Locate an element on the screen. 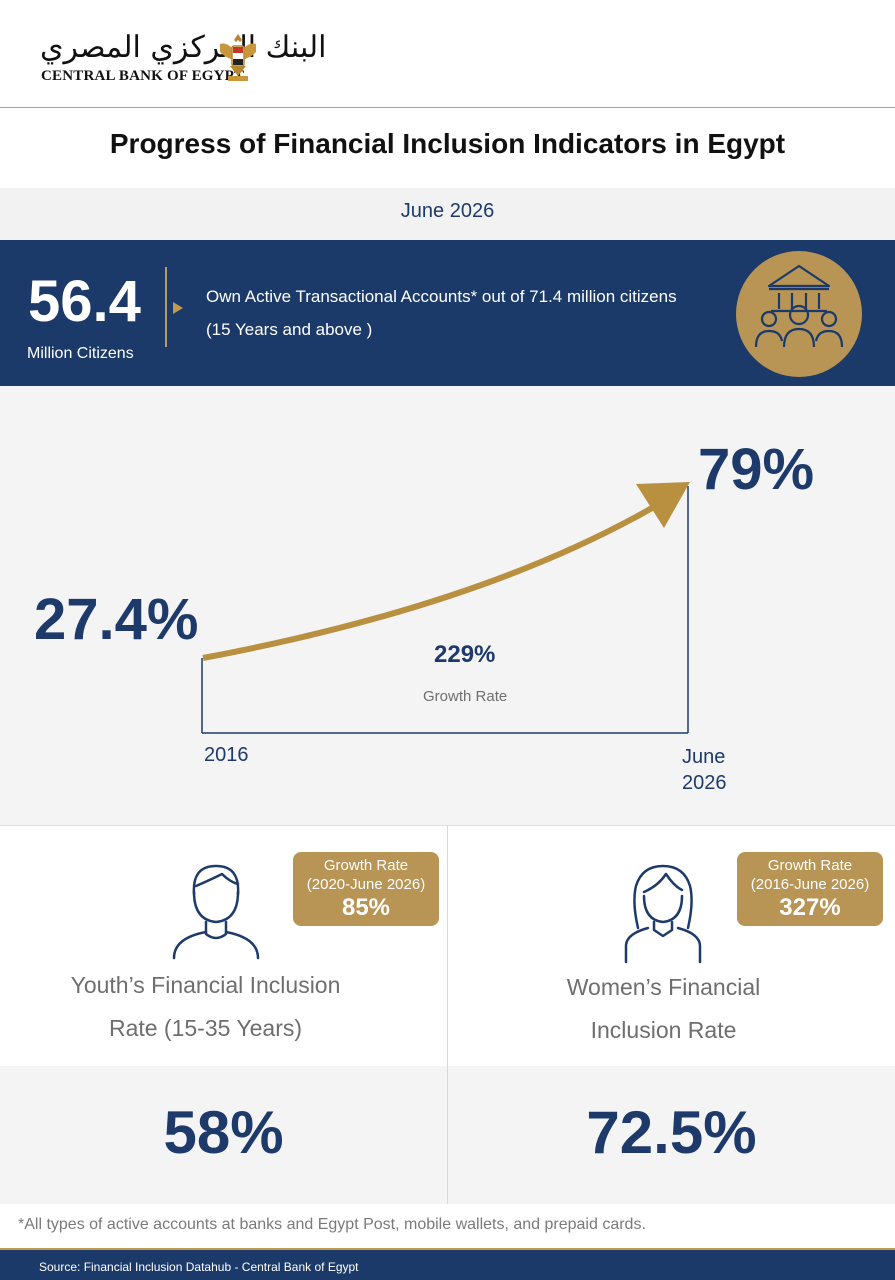 The image size is (895, 1280). women-label-line1: Women’s Financial is located at coordinates (663, 987).